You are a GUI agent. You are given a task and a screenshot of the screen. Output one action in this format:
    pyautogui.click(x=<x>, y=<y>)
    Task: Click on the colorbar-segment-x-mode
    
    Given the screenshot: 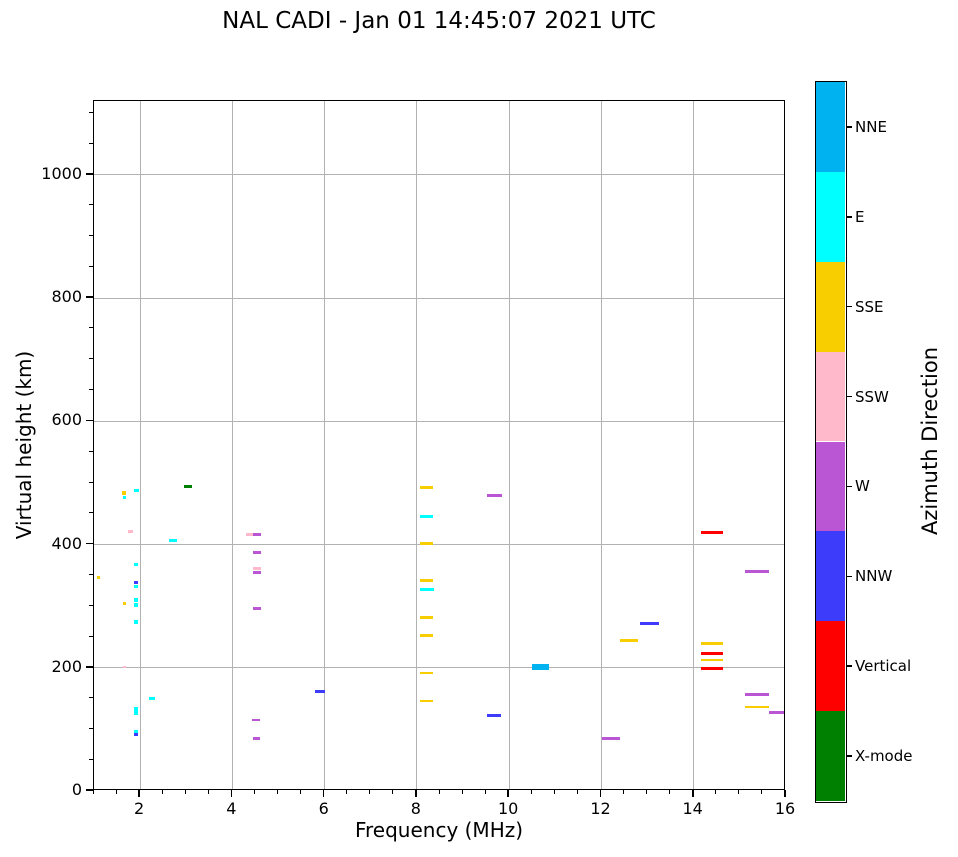 What is the action you would take?
    pyautogui.click(x=830, y=756)
    